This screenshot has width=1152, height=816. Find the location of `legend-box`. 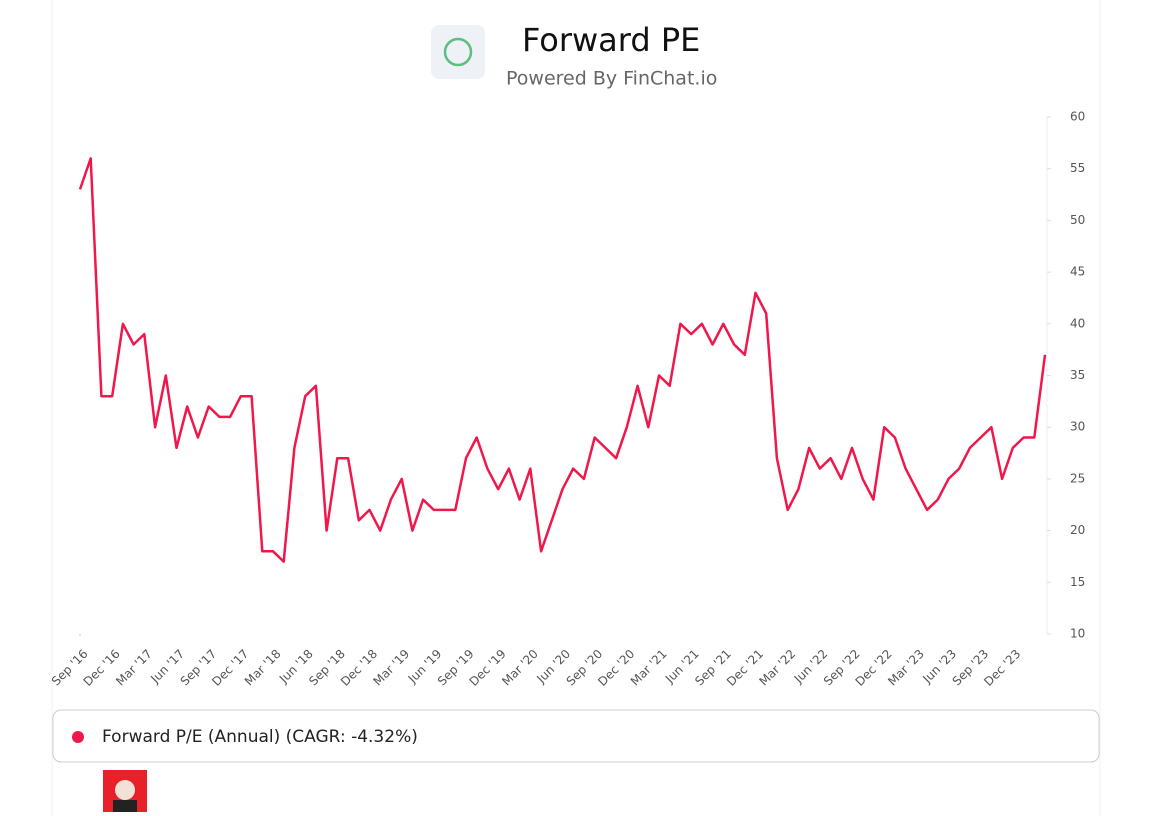

legend-box is located at coordinates (576, 736).